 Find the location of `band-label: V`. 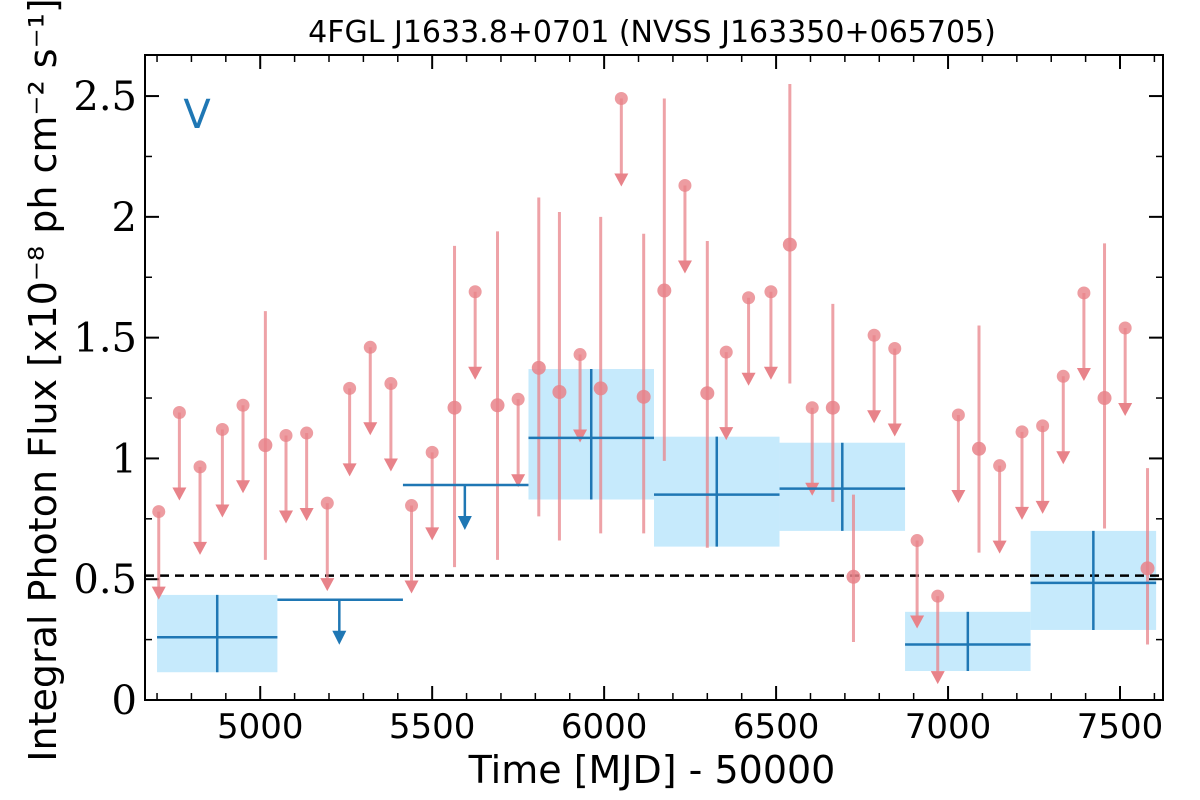

band-label: V is located at coordinates (197, 115).